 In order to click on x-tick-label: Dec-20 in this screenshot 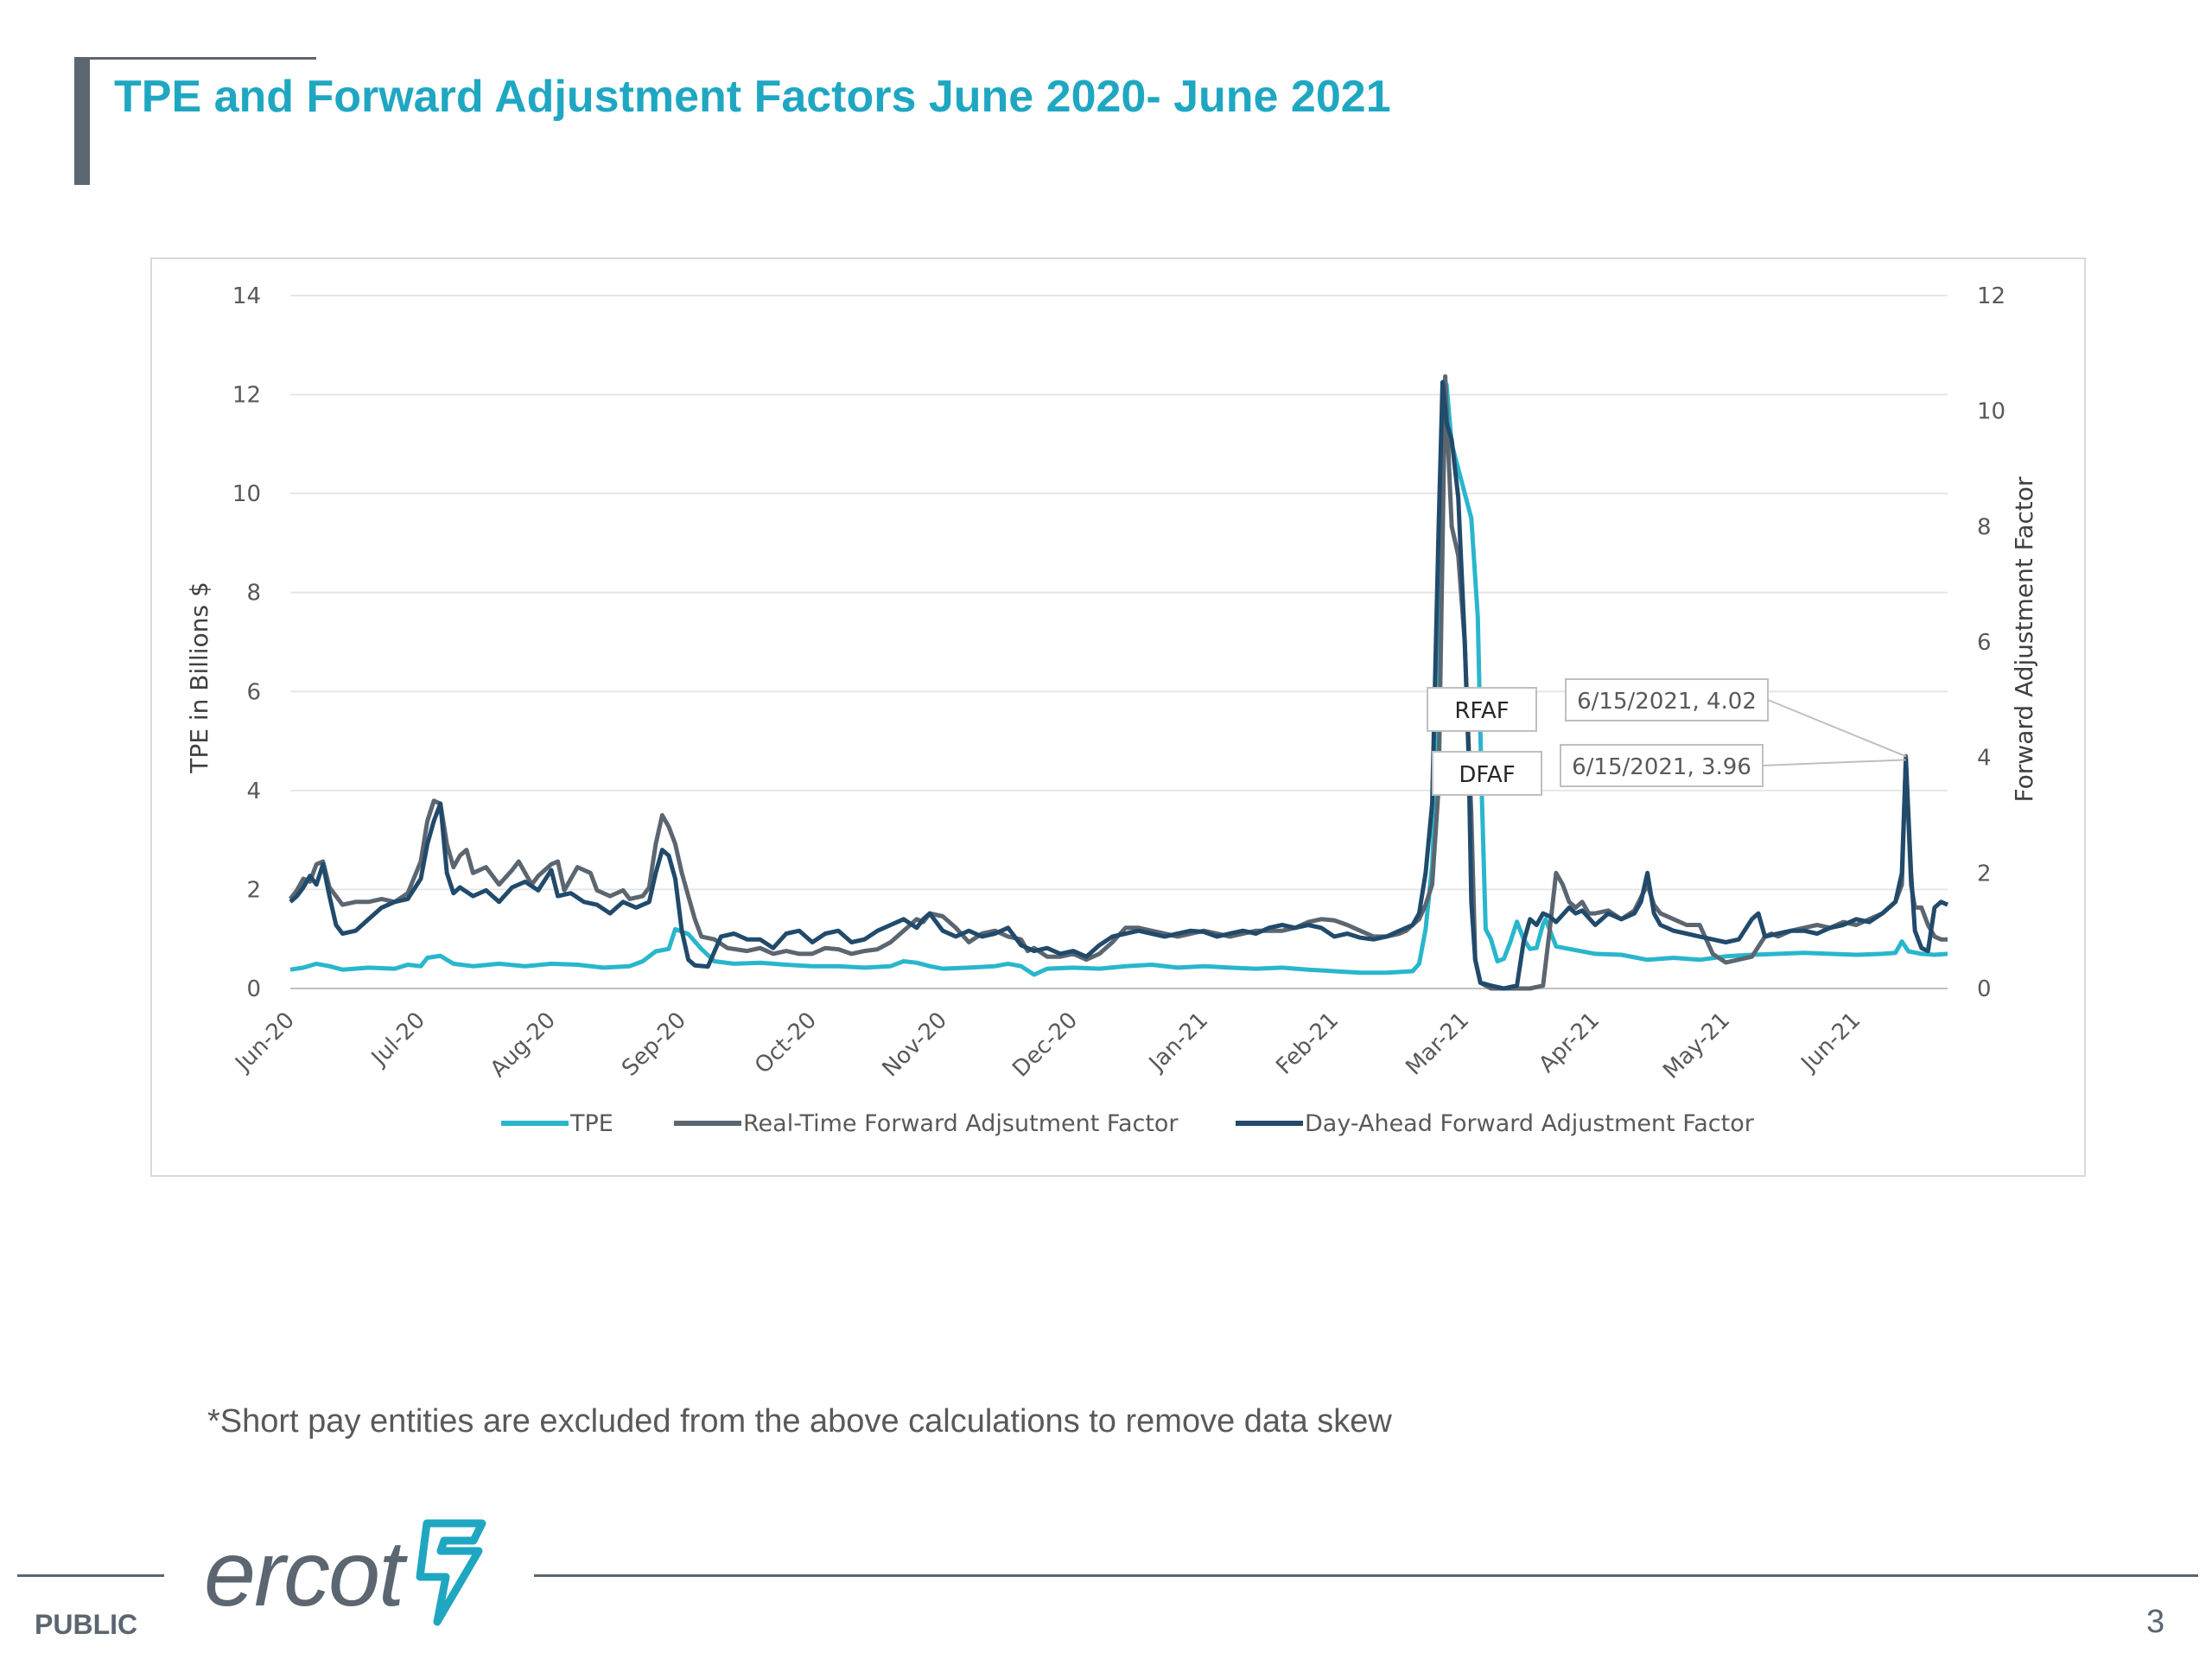, I will do `click(1045, 1045)`.